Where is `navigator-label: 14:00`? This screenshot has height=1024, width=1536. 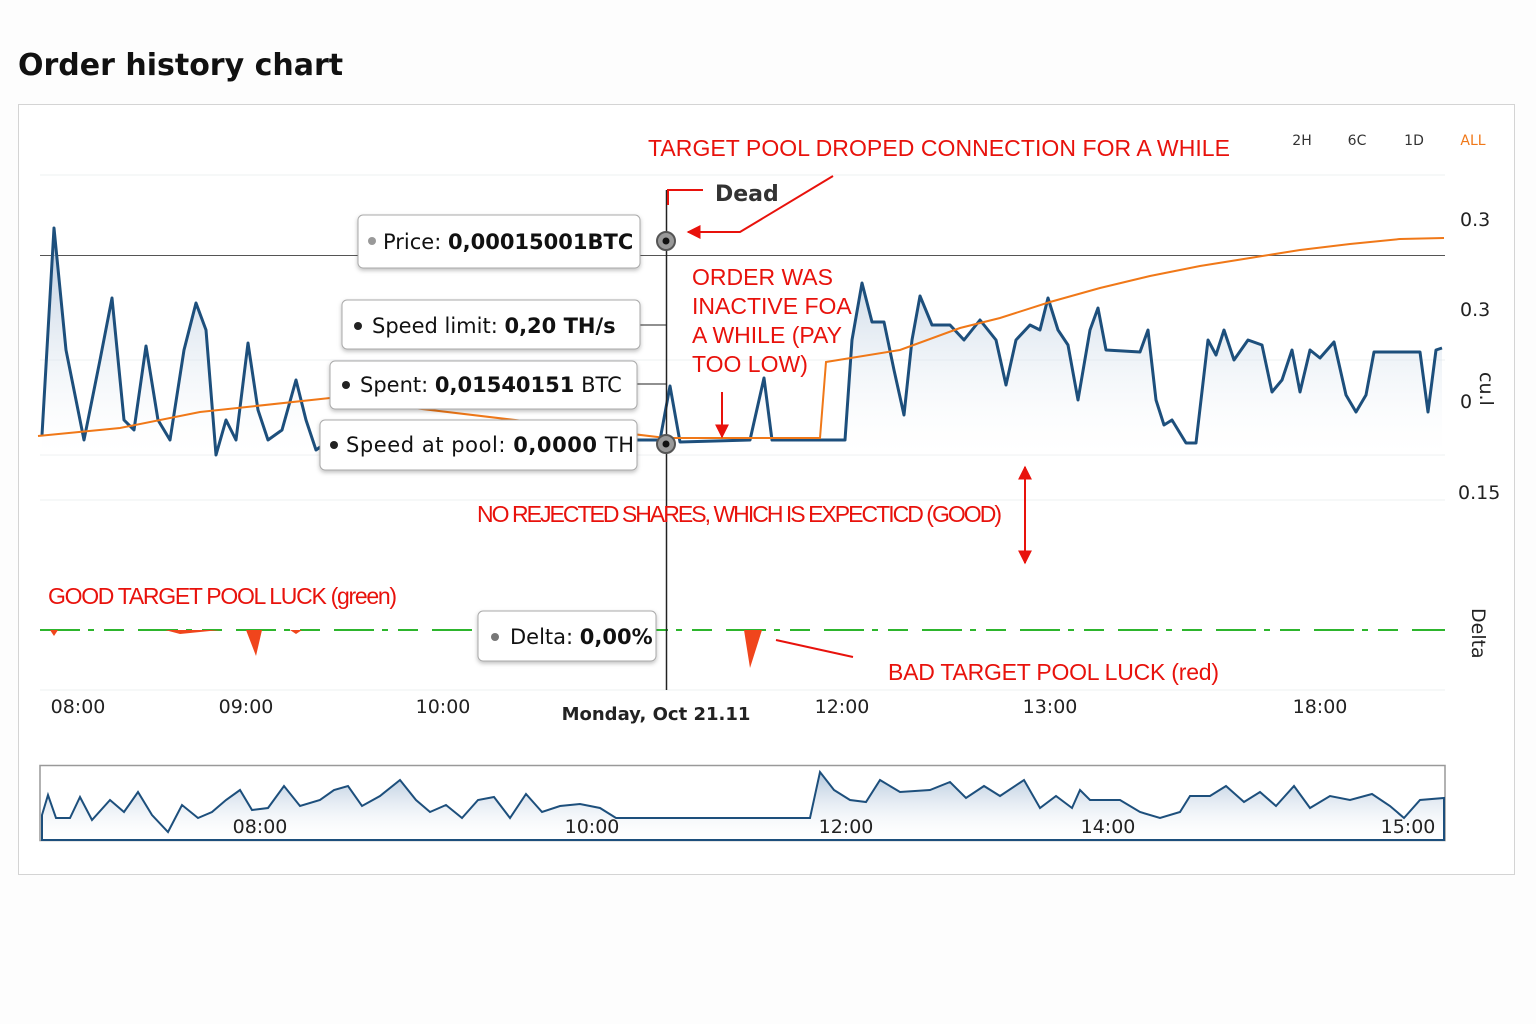 navigator-label: 14:00 is located at coordinates (1108, 827).